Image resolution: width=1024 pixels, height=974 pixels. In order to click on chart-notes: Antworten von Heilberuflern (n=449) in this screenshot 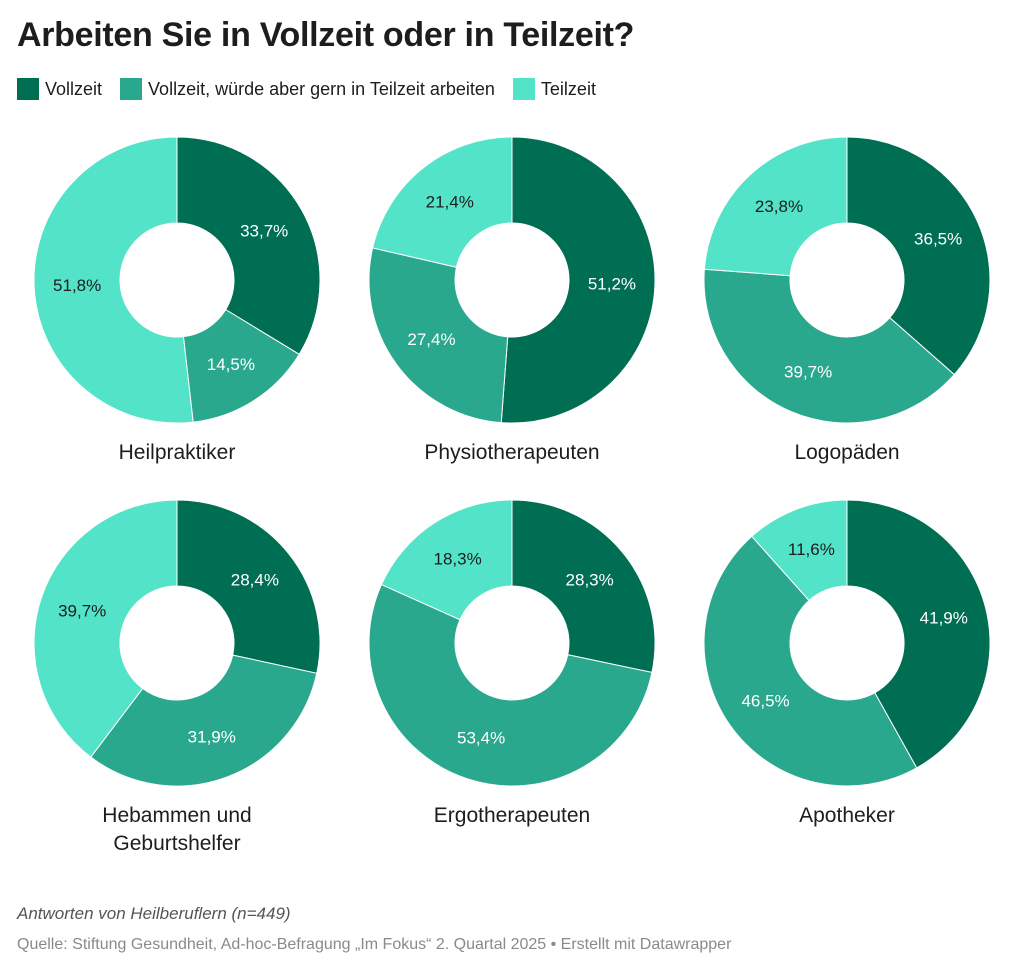, I will do `click(154, 913)`.